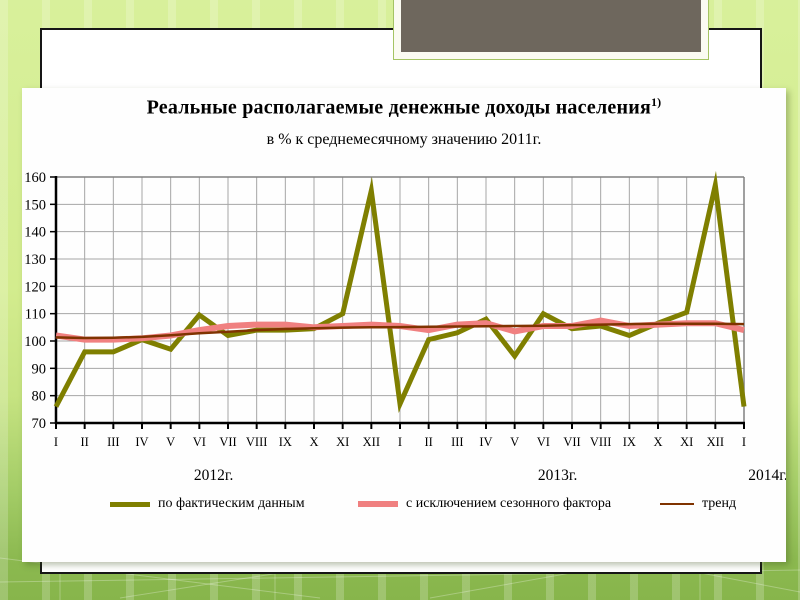 Image resolution: width=800 pixels, height=600 pixels. What do you see at coordinates (35, 315) in the screenshot?
I see `svg-text: 110` at bounding box center [35, 315].